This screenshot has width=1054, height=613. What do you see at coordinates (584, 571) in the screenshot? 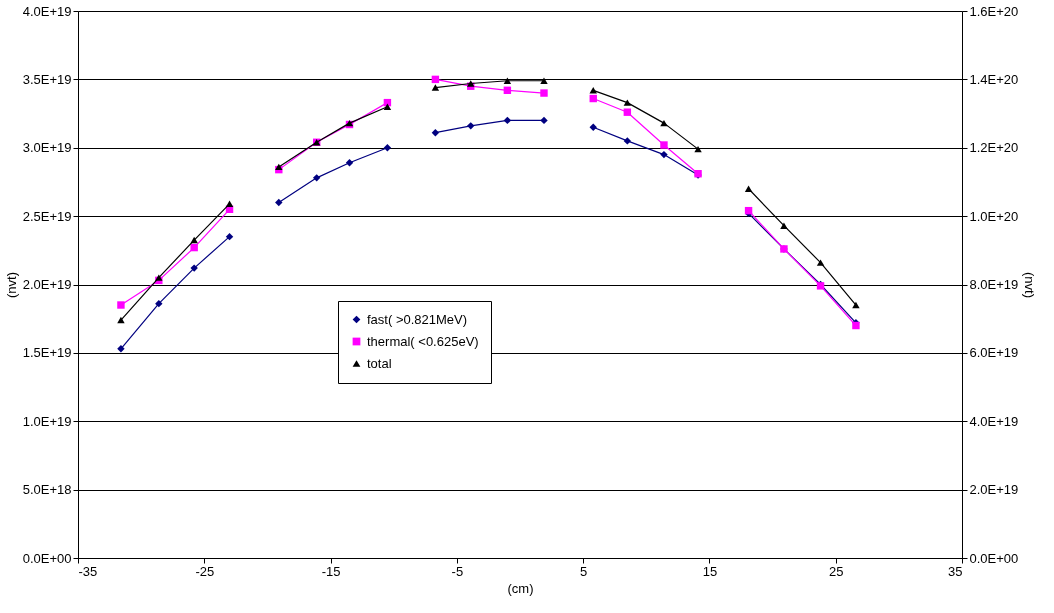
I see `x-tick-label: 5` at bounding box center [584, 571].